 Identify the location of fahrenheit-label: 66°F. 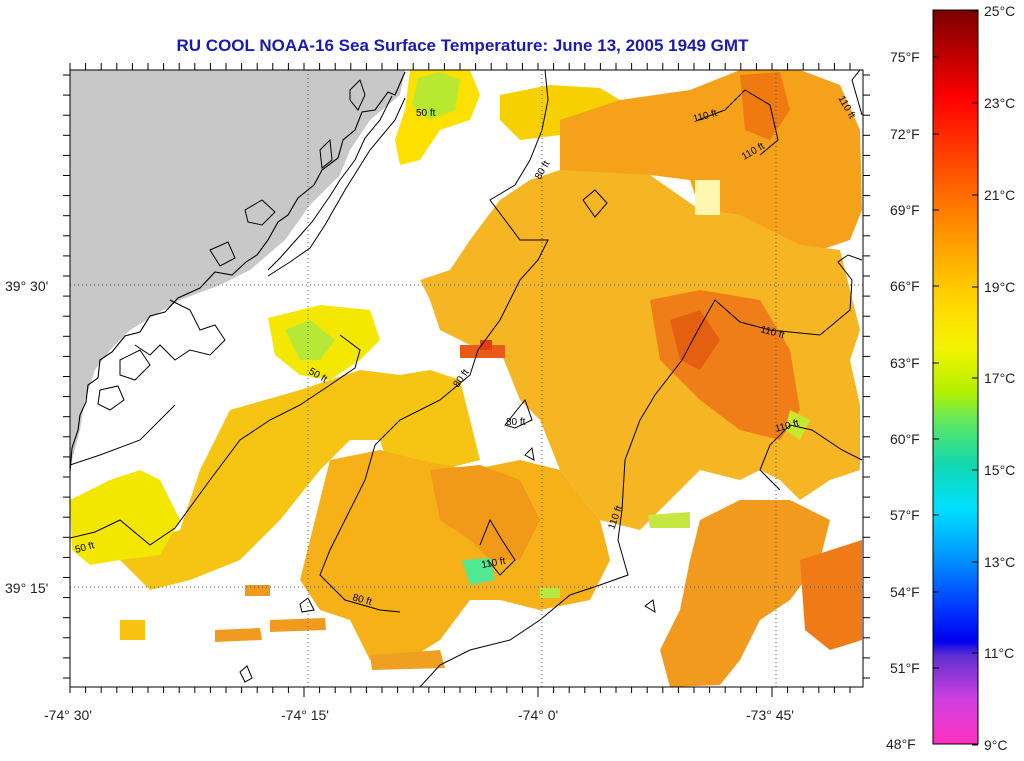
(905, 286).